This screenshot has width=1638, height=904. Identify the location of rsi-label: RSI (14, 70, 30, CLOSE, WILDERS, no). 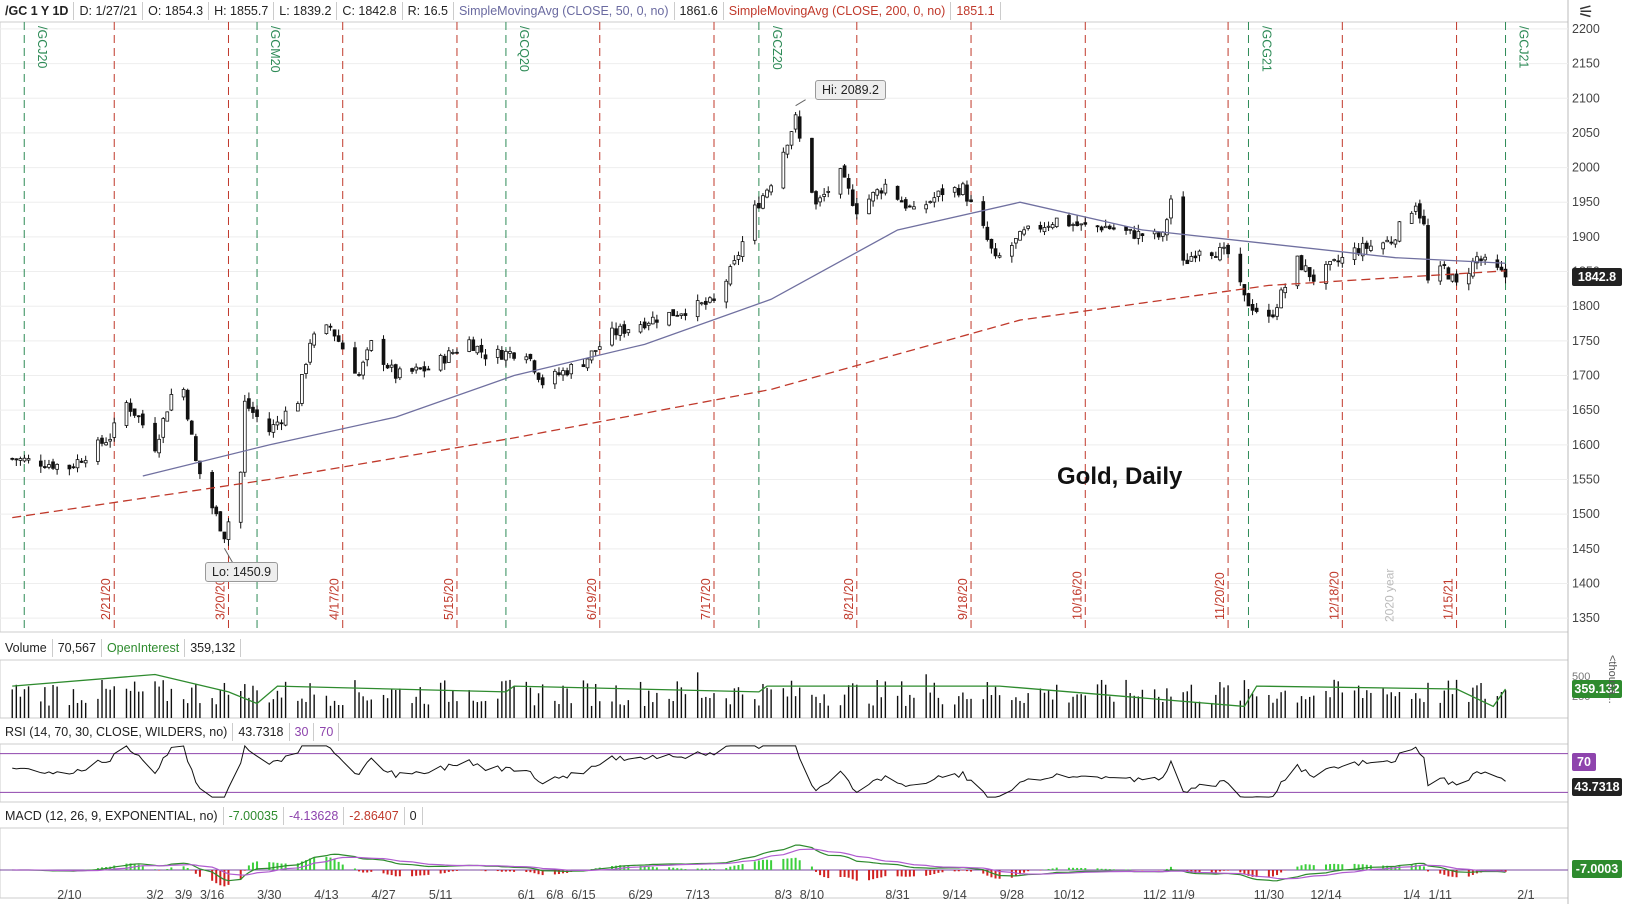
(117, 732).